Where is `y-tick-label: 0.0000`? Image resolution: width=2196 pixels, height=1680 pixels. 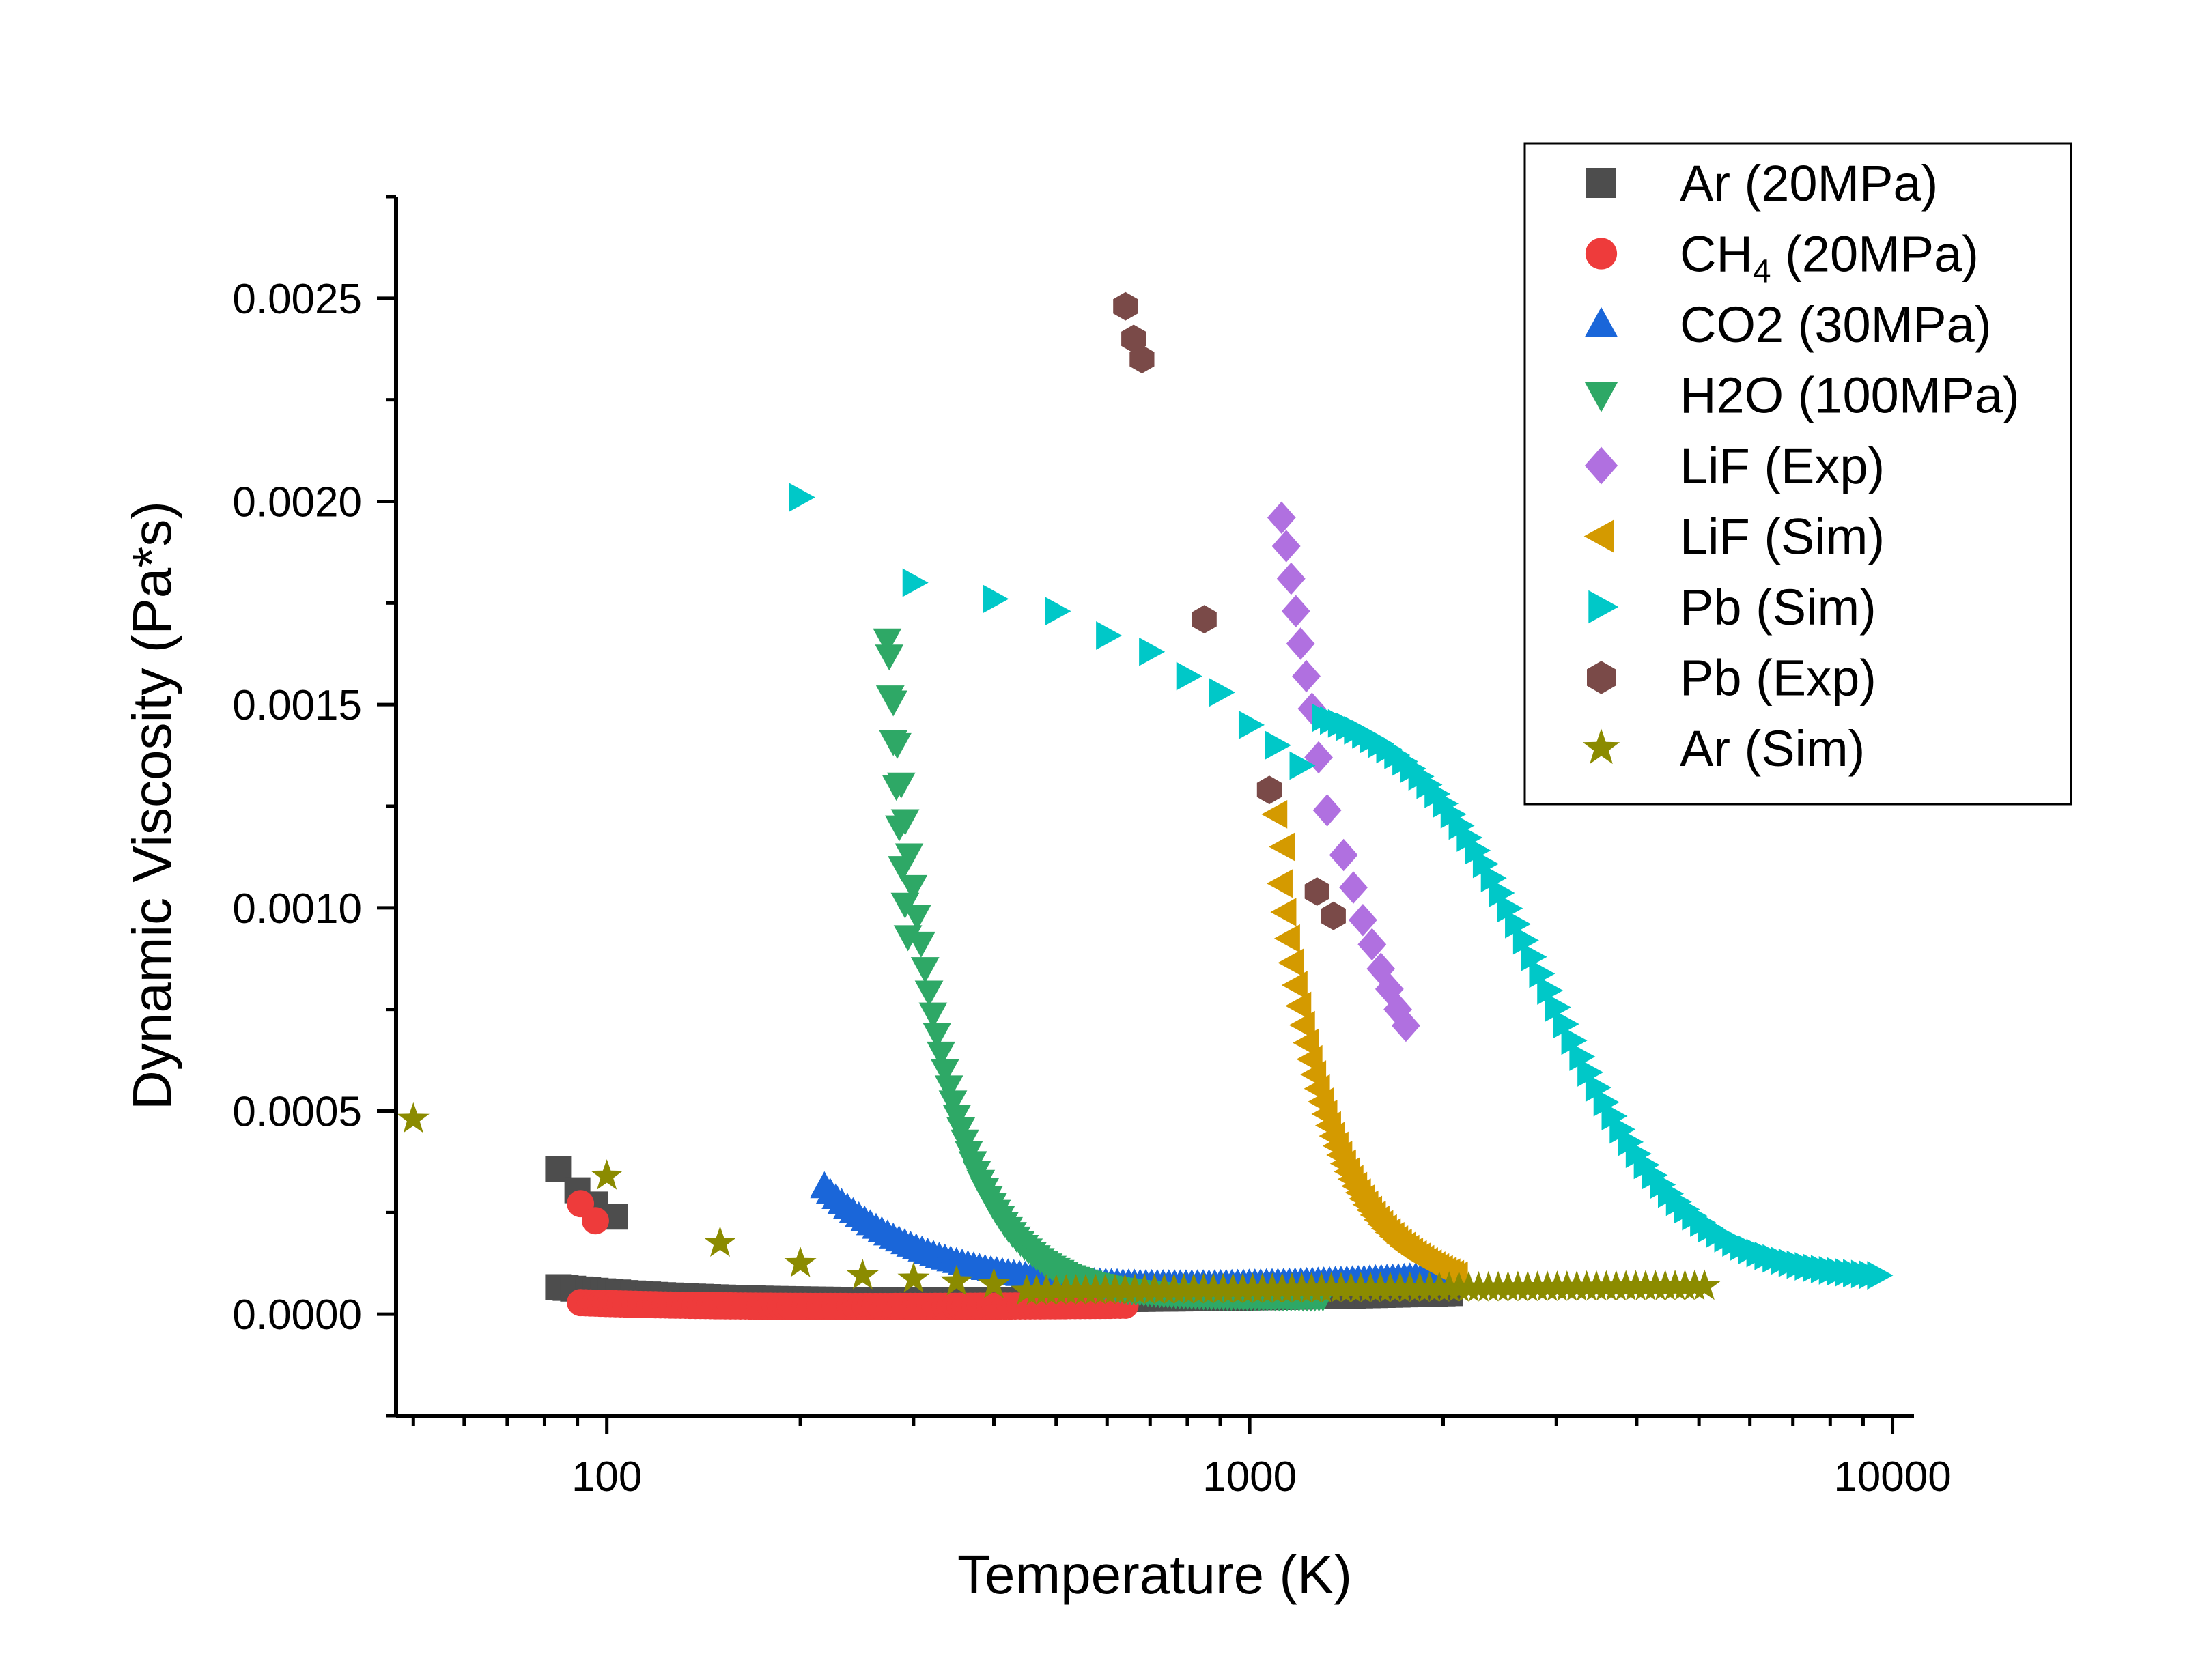
y-tick-label: 0.0000 is located at coordinates (297, 1315).